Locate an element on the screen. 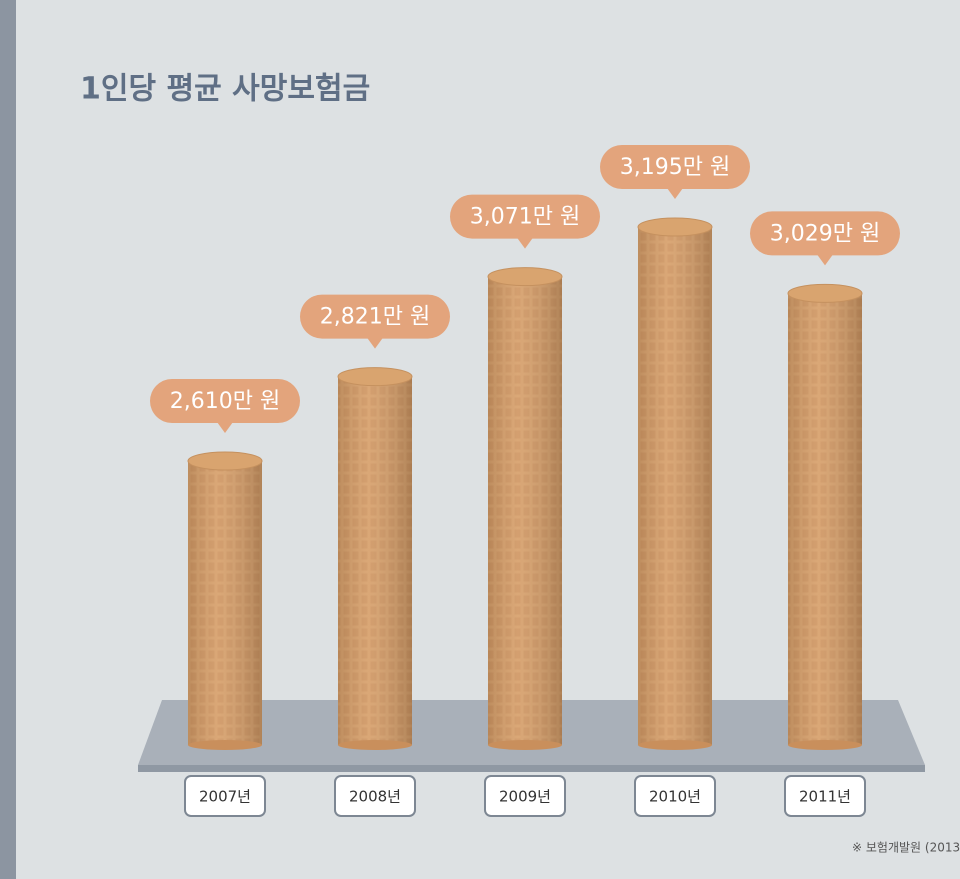 The image size is (960, 879). value-label: 3,071만 원 is located at coordinates (525, 217).